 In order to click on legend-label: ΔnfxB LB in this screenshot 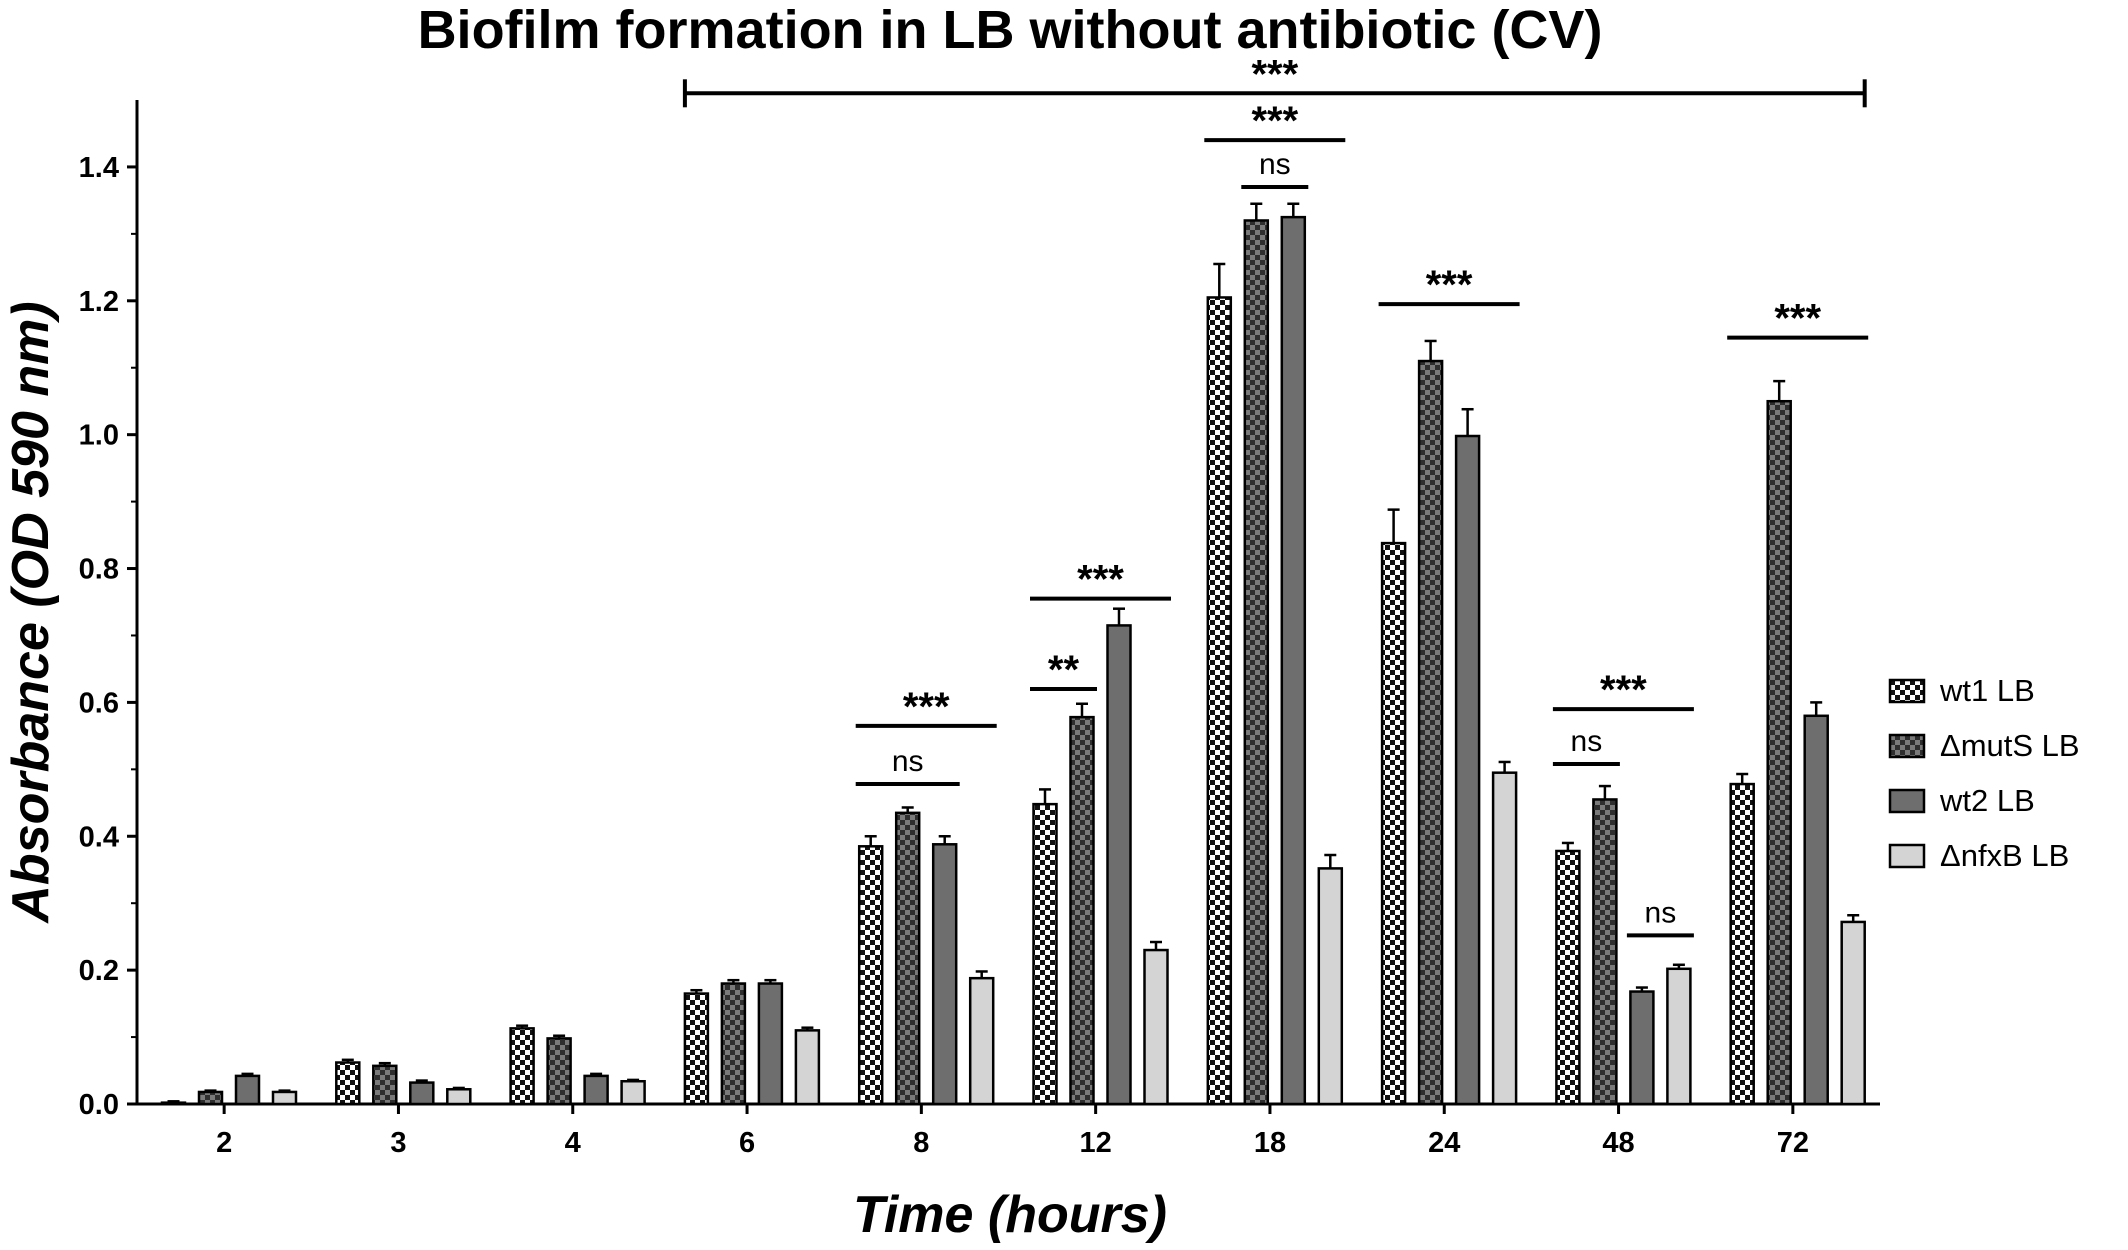, I will do `click(2004, 855)`.